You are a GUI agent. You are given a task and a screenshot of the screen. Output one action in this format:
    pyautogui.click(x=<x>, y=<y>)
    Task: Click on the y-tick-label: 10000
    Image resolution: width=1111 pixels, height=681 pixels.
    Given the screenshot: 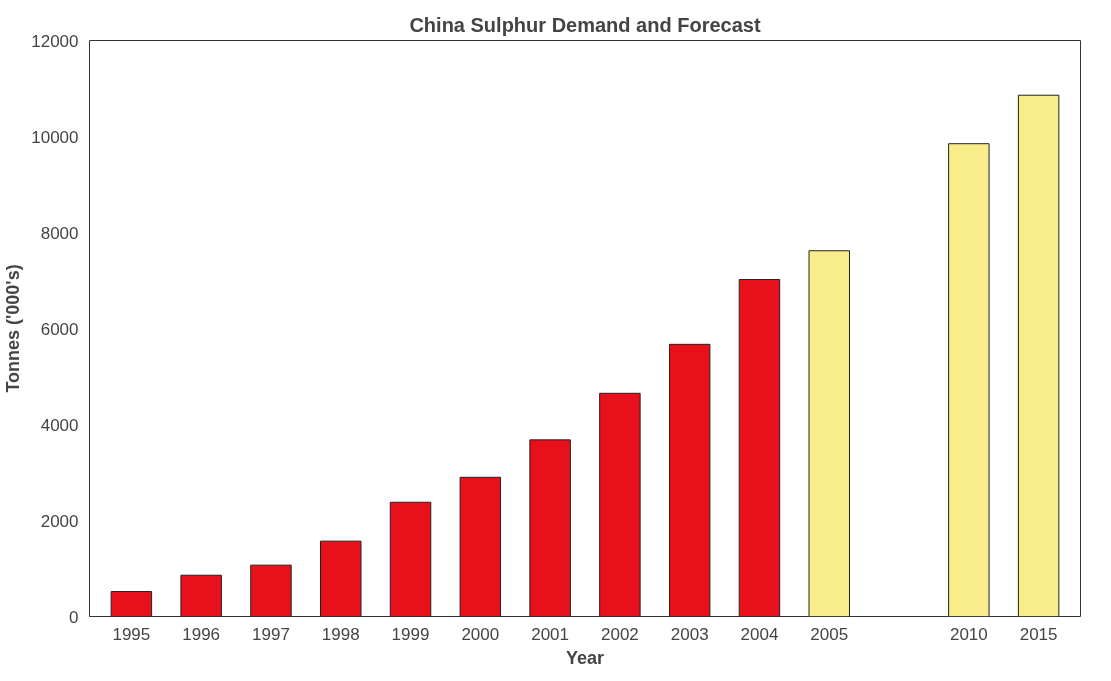 What is the action you would take?
    pyautogui.click(x=55, y=137)
    